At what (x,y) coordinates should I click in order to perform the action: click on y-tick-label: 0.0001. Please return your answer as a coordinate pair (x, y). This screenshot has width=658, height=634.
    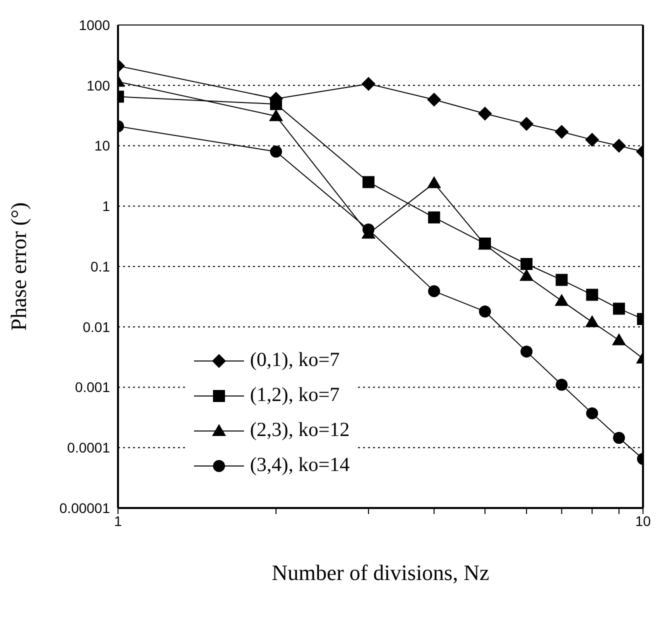
    Looking at the image, I should click on (88, 448).